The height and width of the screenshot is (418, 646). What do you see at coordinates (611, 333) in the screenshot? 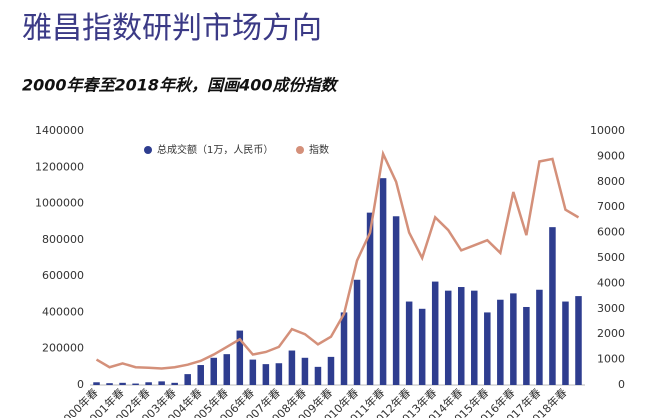
I see `y2-tick-label: 2000` at bounding box center [611, 333].